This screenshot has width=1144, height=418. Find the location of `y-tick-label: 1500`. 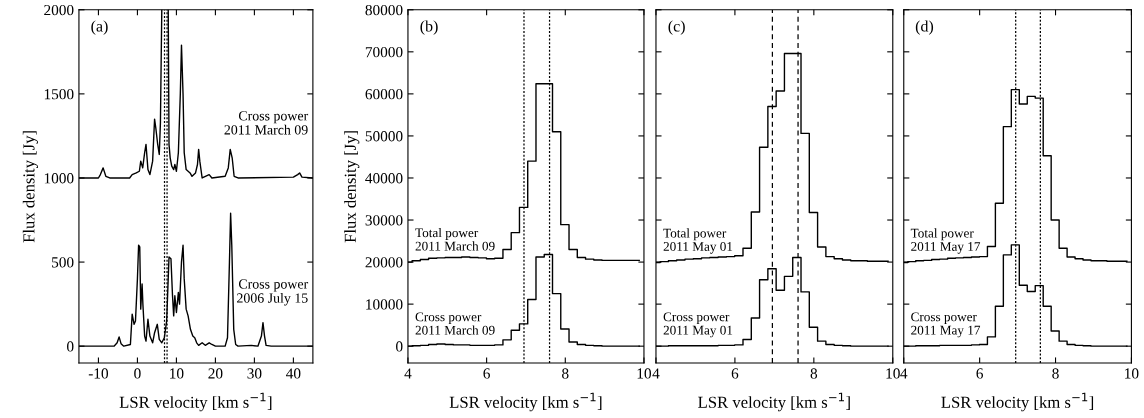

y-tick-label: 1500 is located at coordinates (59, 94).